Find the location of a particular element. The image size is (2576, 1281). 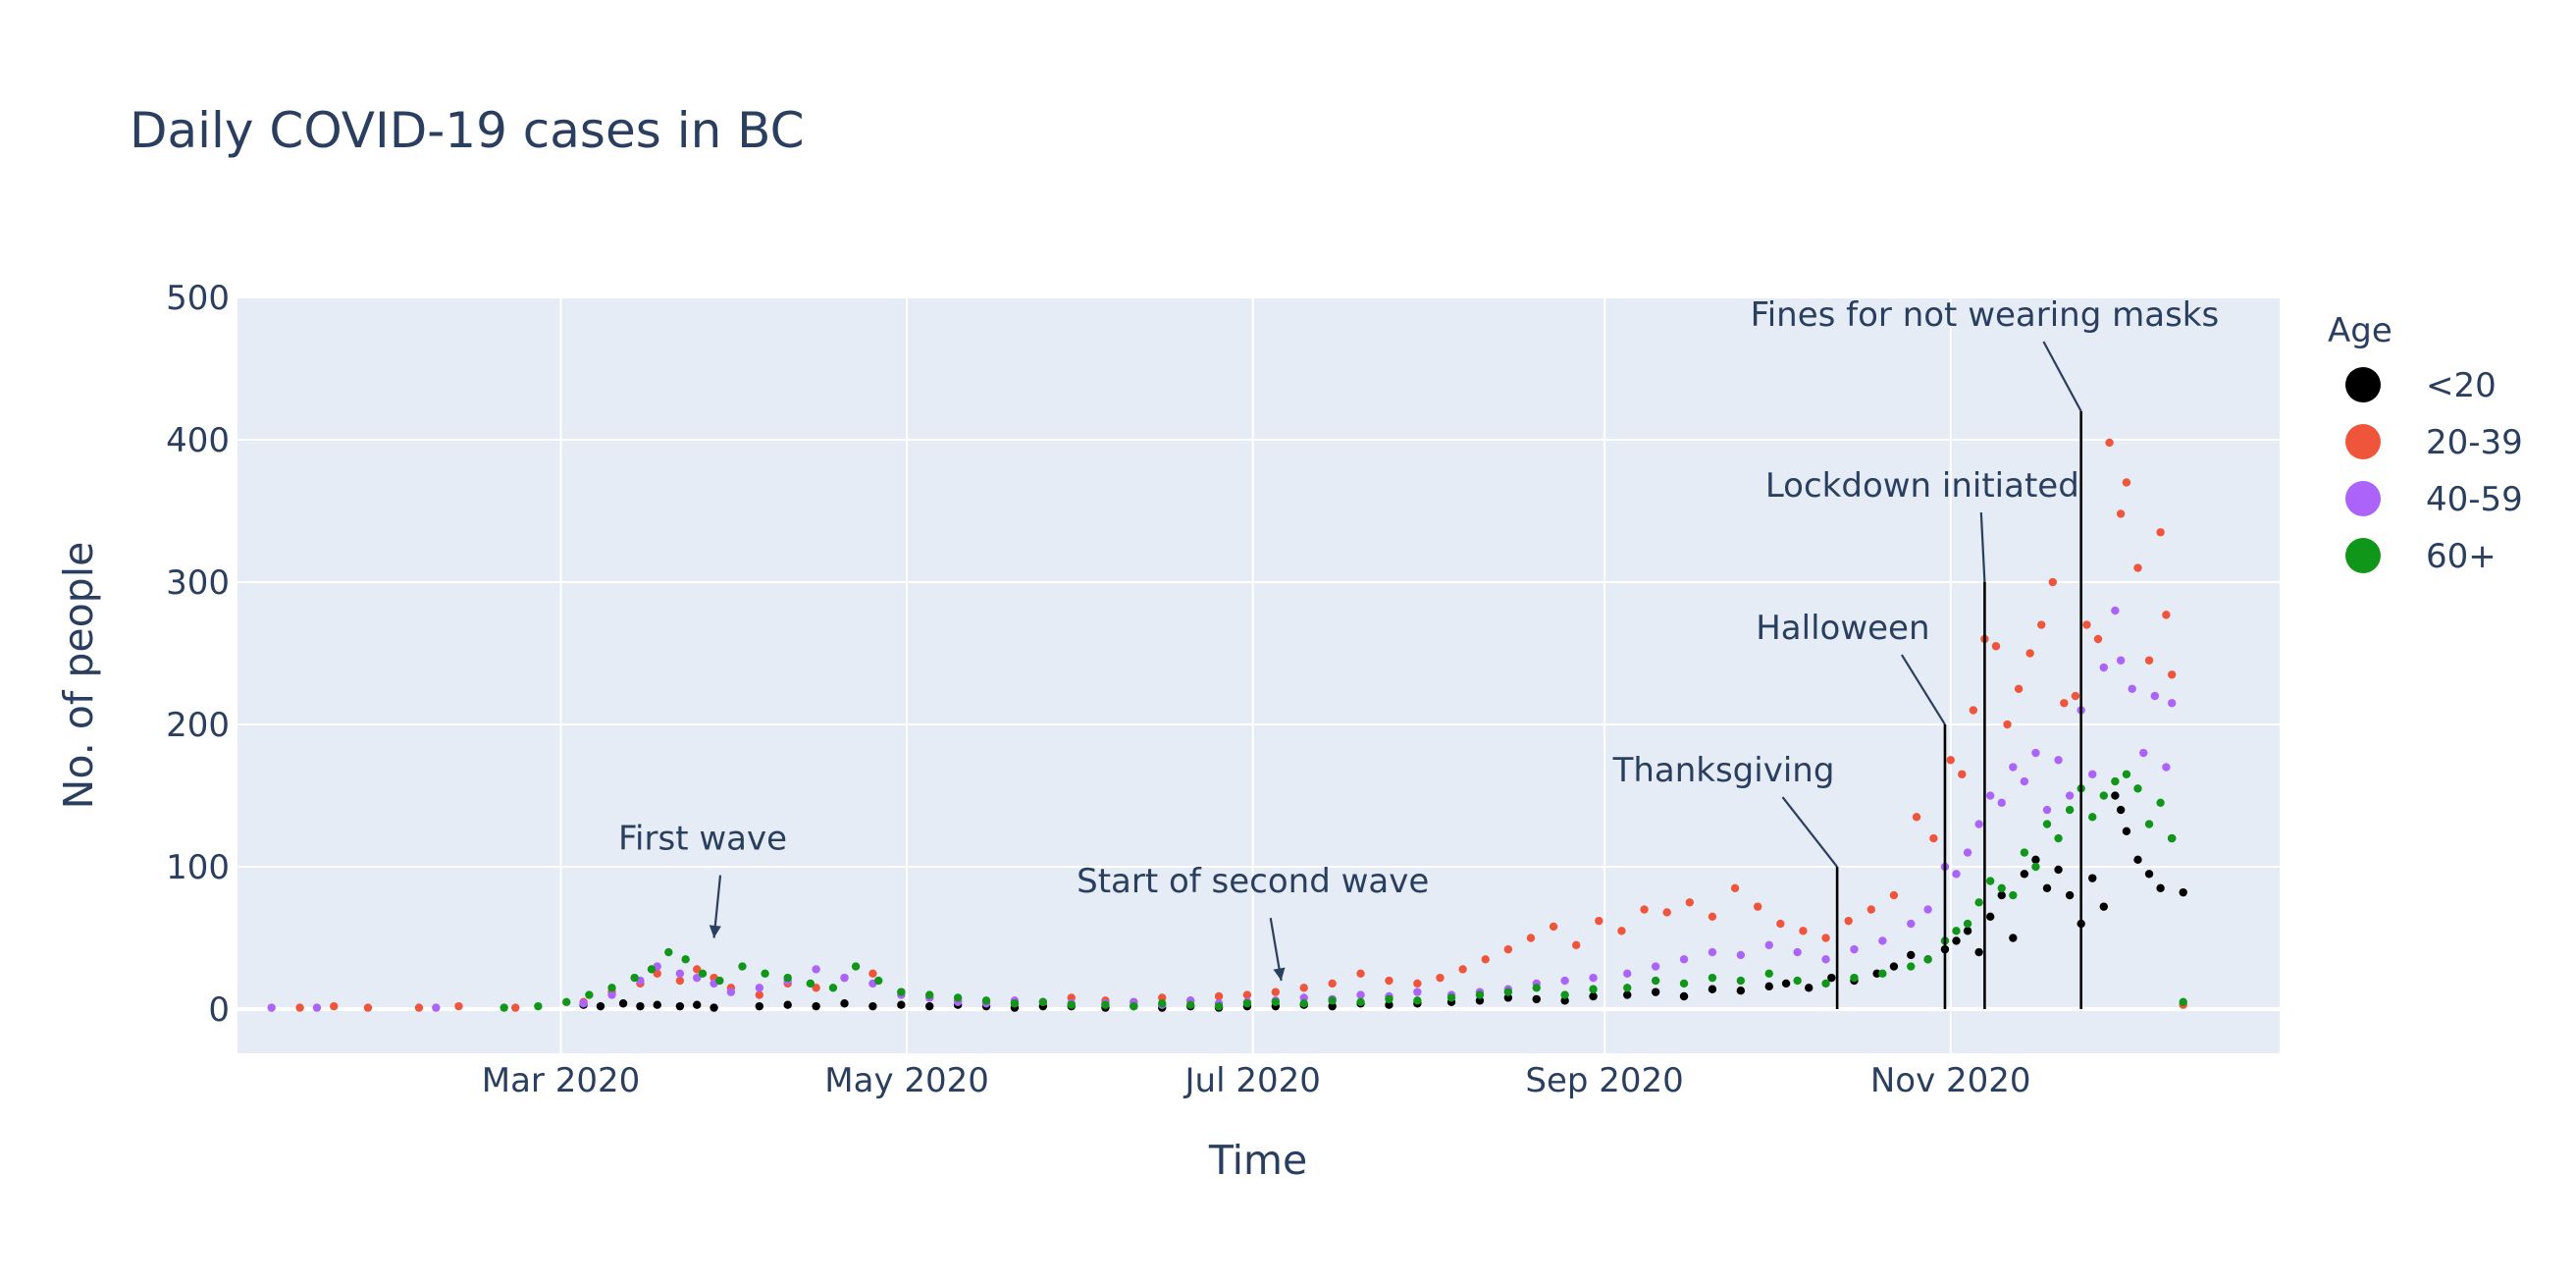

annotation-label: Start of second wave is located at coordinates (1253, 882).